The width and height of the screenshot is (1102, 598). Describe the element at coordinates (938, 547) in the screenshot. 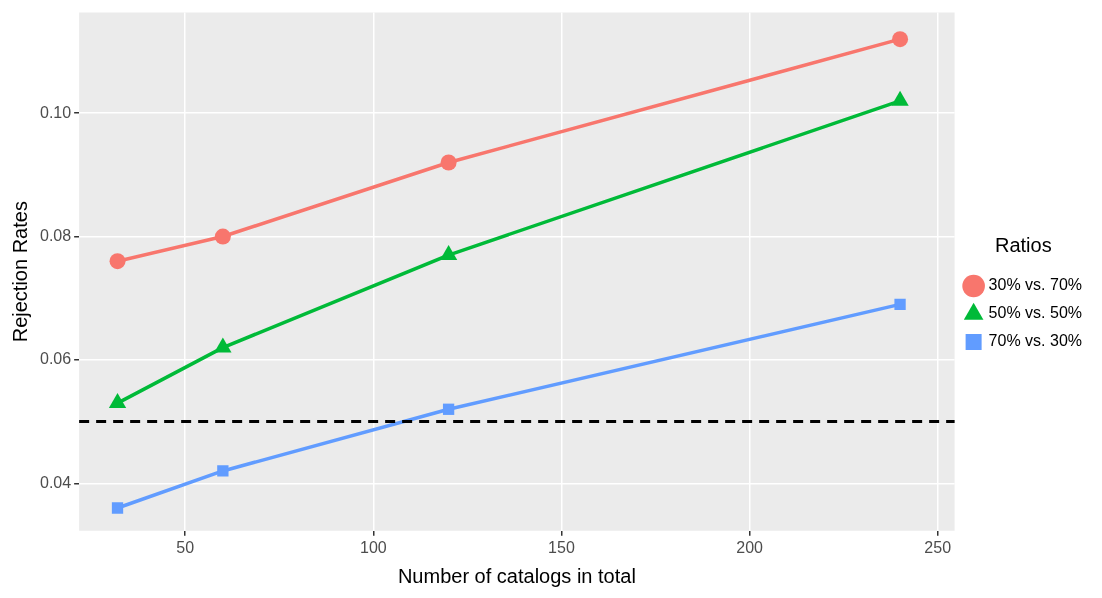

I see `x-tick-label: 250` at that location.